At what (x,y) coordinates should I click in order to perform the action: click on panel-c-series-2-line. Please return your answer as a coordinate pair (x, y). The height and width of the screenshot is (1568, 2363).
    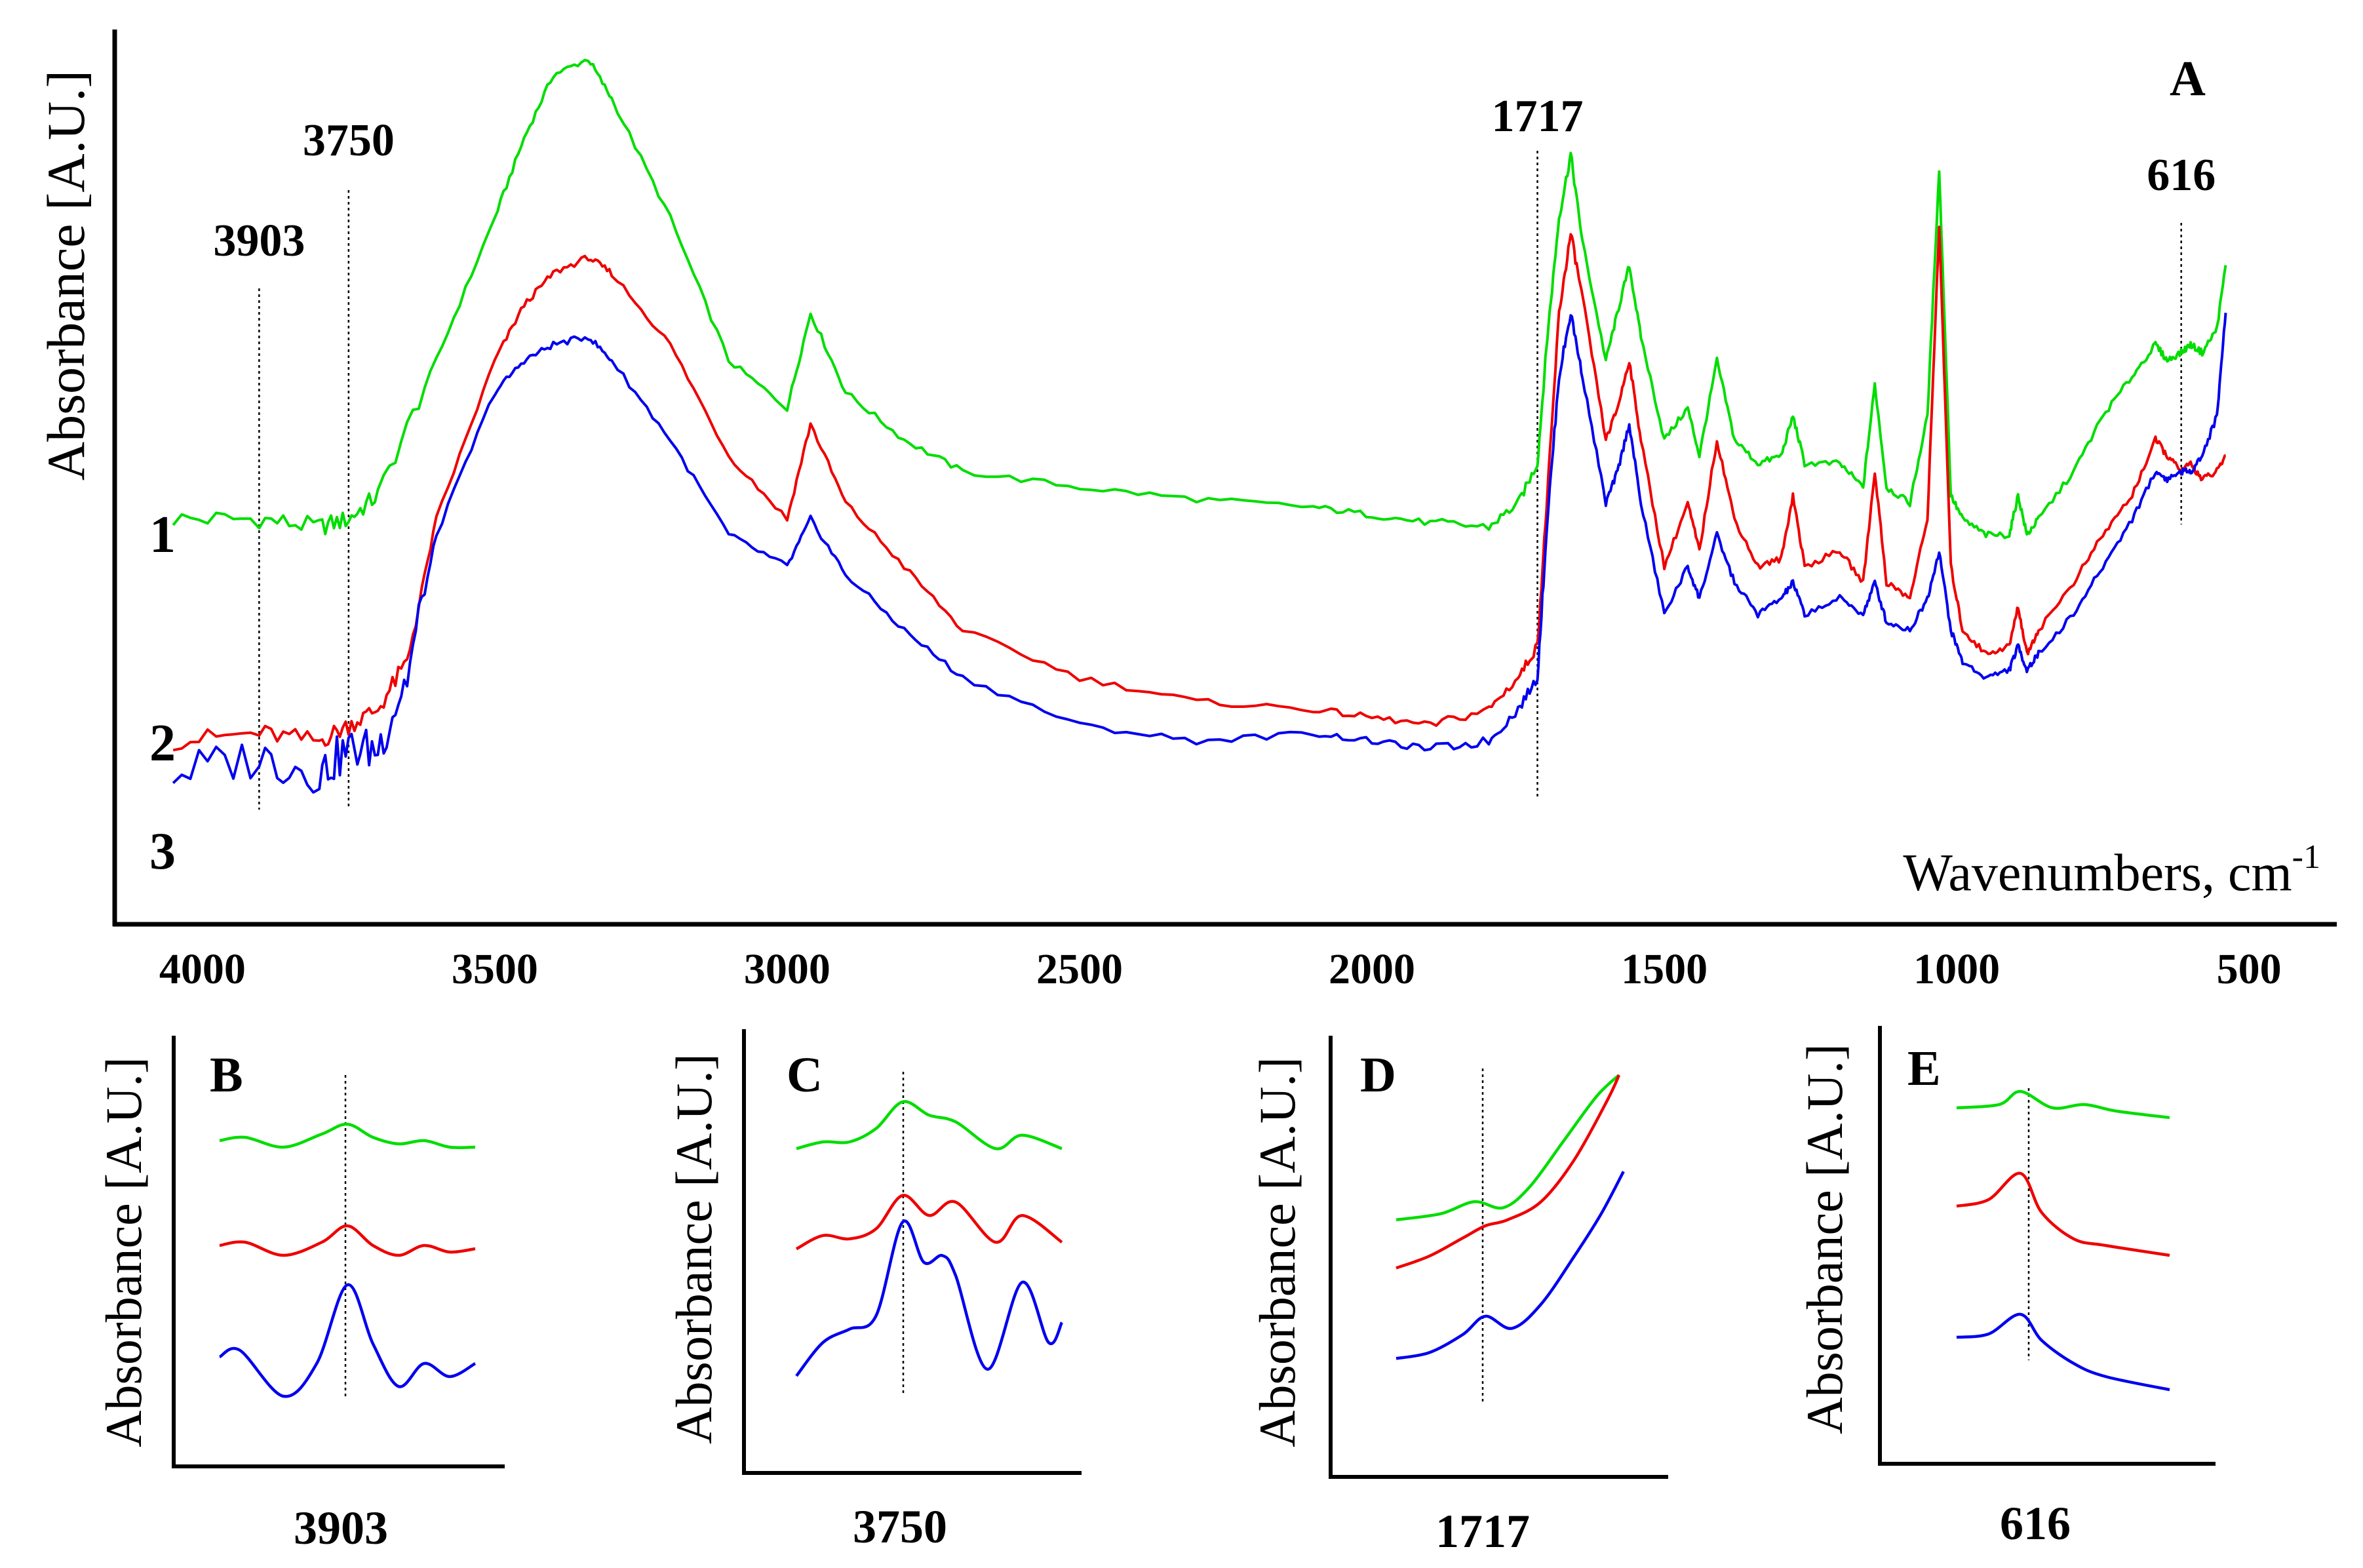
    Looking at the image, I should click on (929, 1222).